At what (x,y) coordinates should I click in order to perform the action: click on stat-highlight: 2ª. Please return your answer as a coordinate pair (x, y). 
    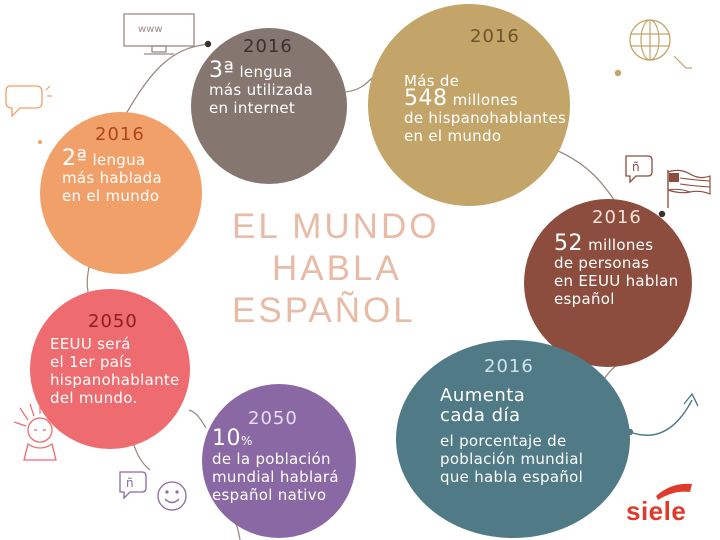
    Looking at the image, I should click on (75, 158).